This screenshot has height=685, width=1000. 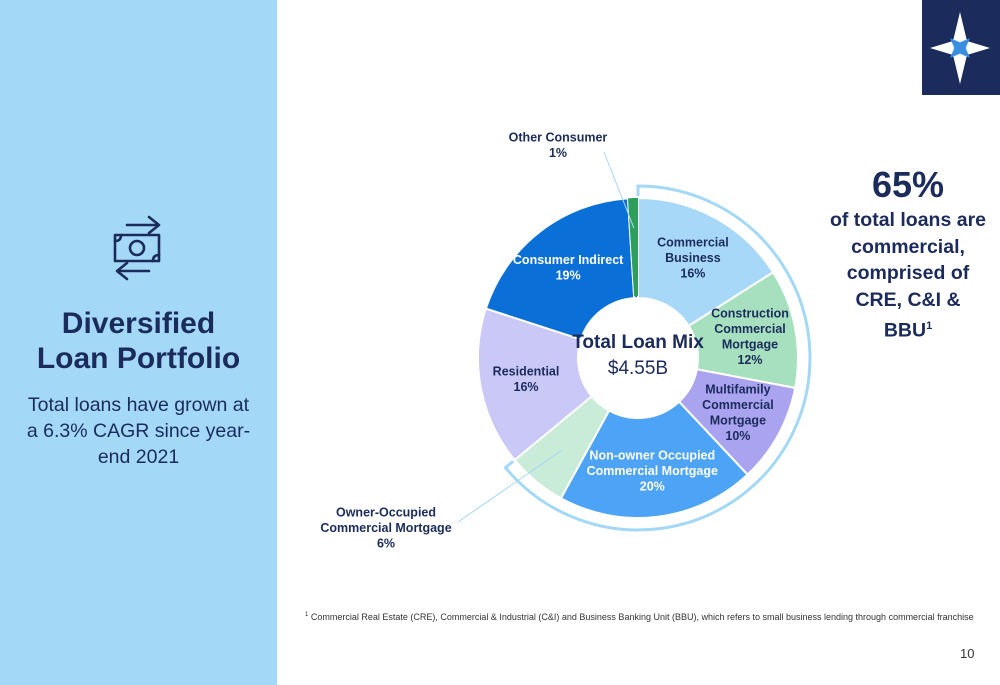 What do you see at coordinates (568, 276) in the screenshot?
I see `label-consumer-indirect-value: 19%` at bounding box center [568, 276].